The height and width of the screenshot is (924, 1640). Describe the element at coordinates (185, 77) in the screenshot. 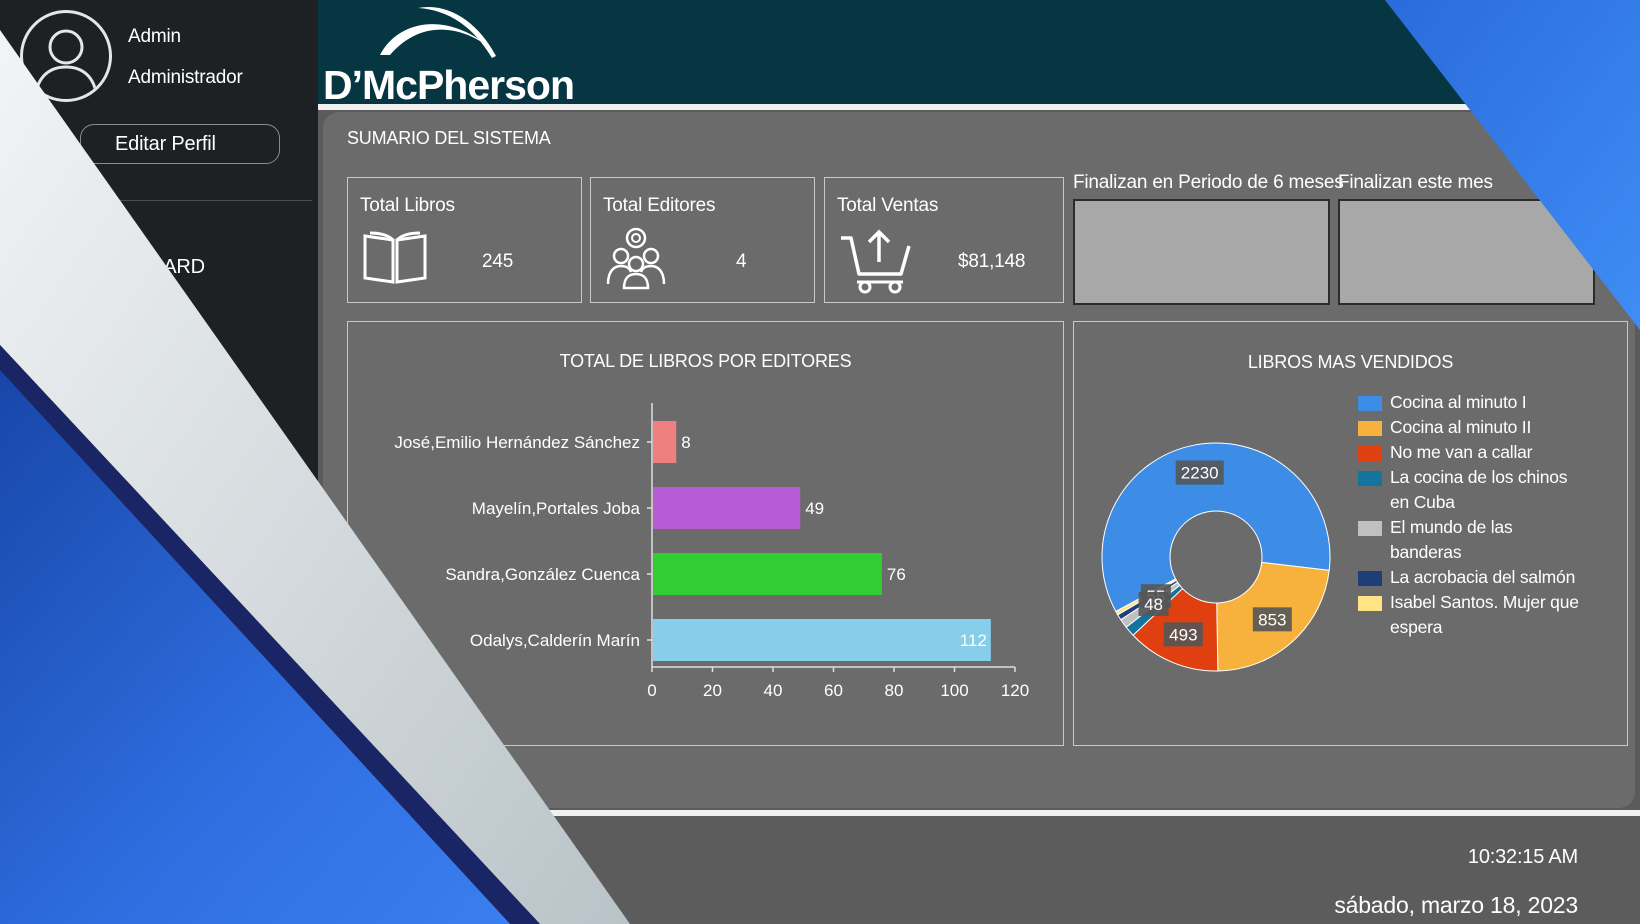

I see `user-role: Administrador` at that location.